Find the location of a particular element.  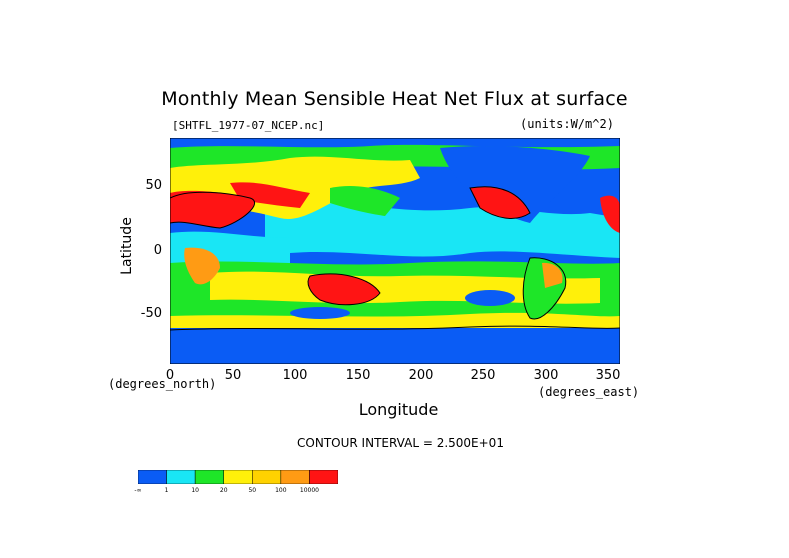

legend-label: 10 is located at coordinates (195, 490).